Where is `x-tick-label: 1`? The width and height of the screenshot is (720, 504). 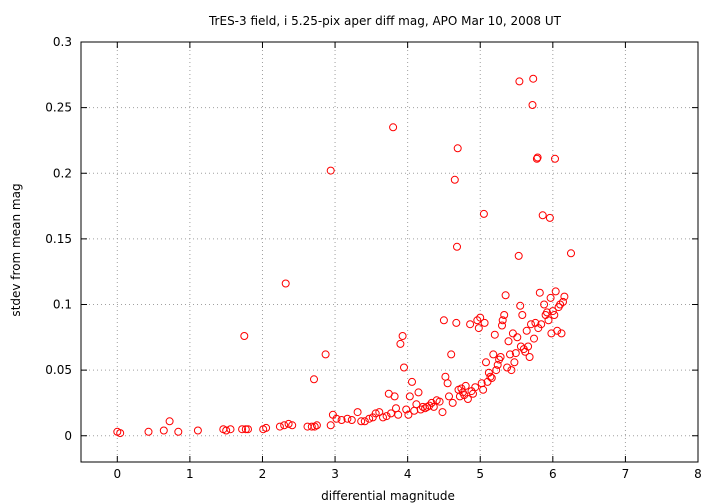 x-tick-label: 1 is located at coordinates (190, 474).